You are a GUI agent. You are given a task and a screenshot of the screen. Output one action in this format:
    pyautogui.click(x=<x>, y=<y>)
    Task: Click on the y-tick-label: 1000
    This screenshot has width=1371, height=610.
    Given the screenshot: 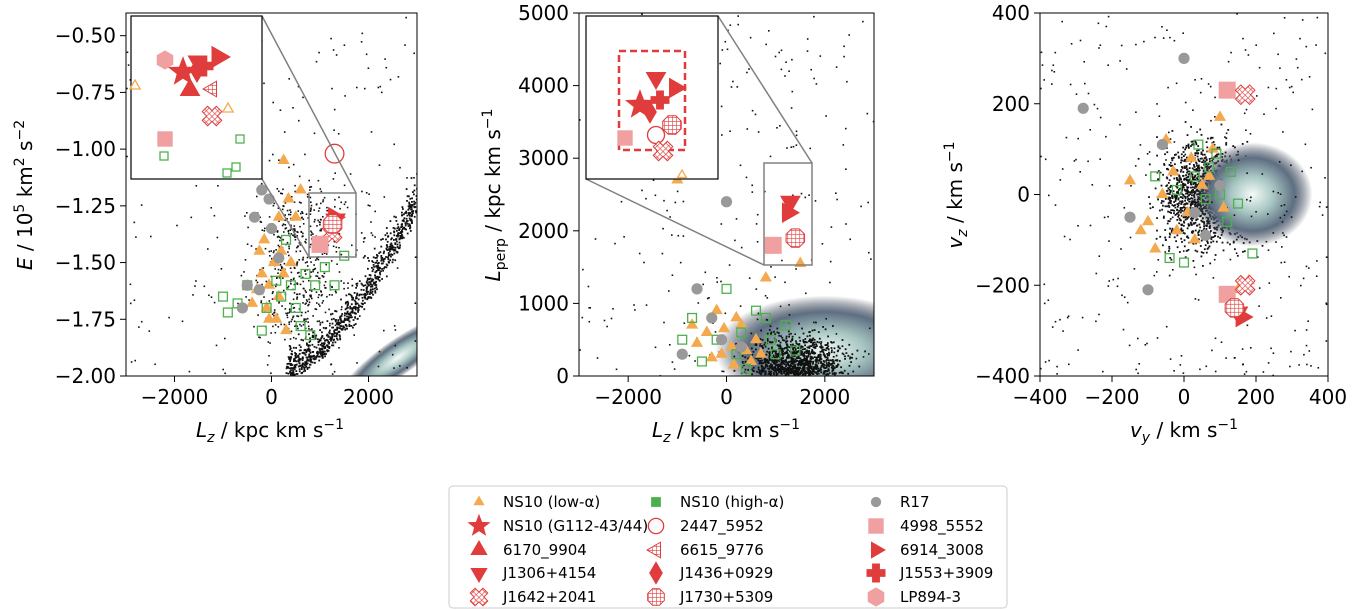 What is the action you would take?
    pyautogui.click(x=543, y=303)
    